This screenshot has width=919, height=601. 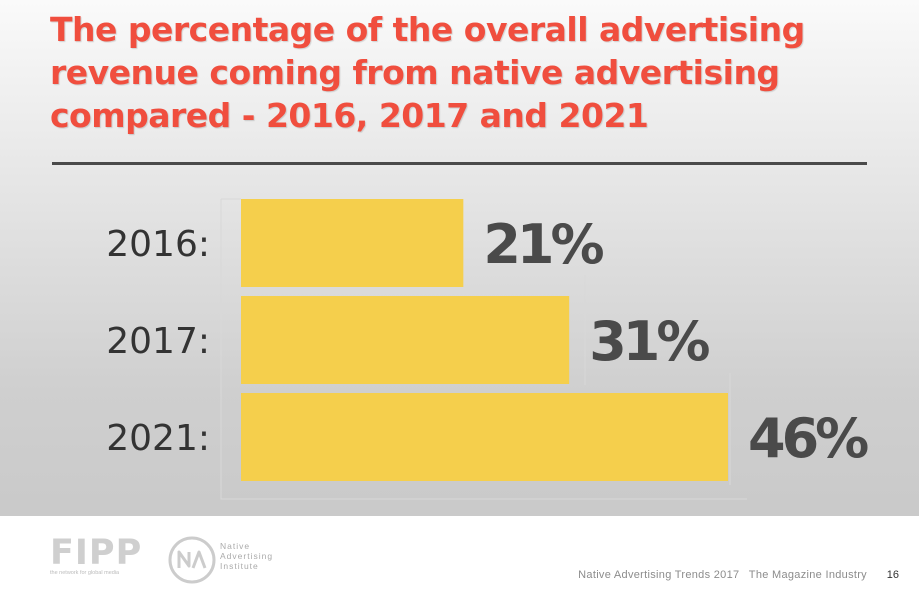 What do you see at coordinates (543, 244) in the screenshot?
I see `data-label-2016: 21%` at bounding box center [543, 244].